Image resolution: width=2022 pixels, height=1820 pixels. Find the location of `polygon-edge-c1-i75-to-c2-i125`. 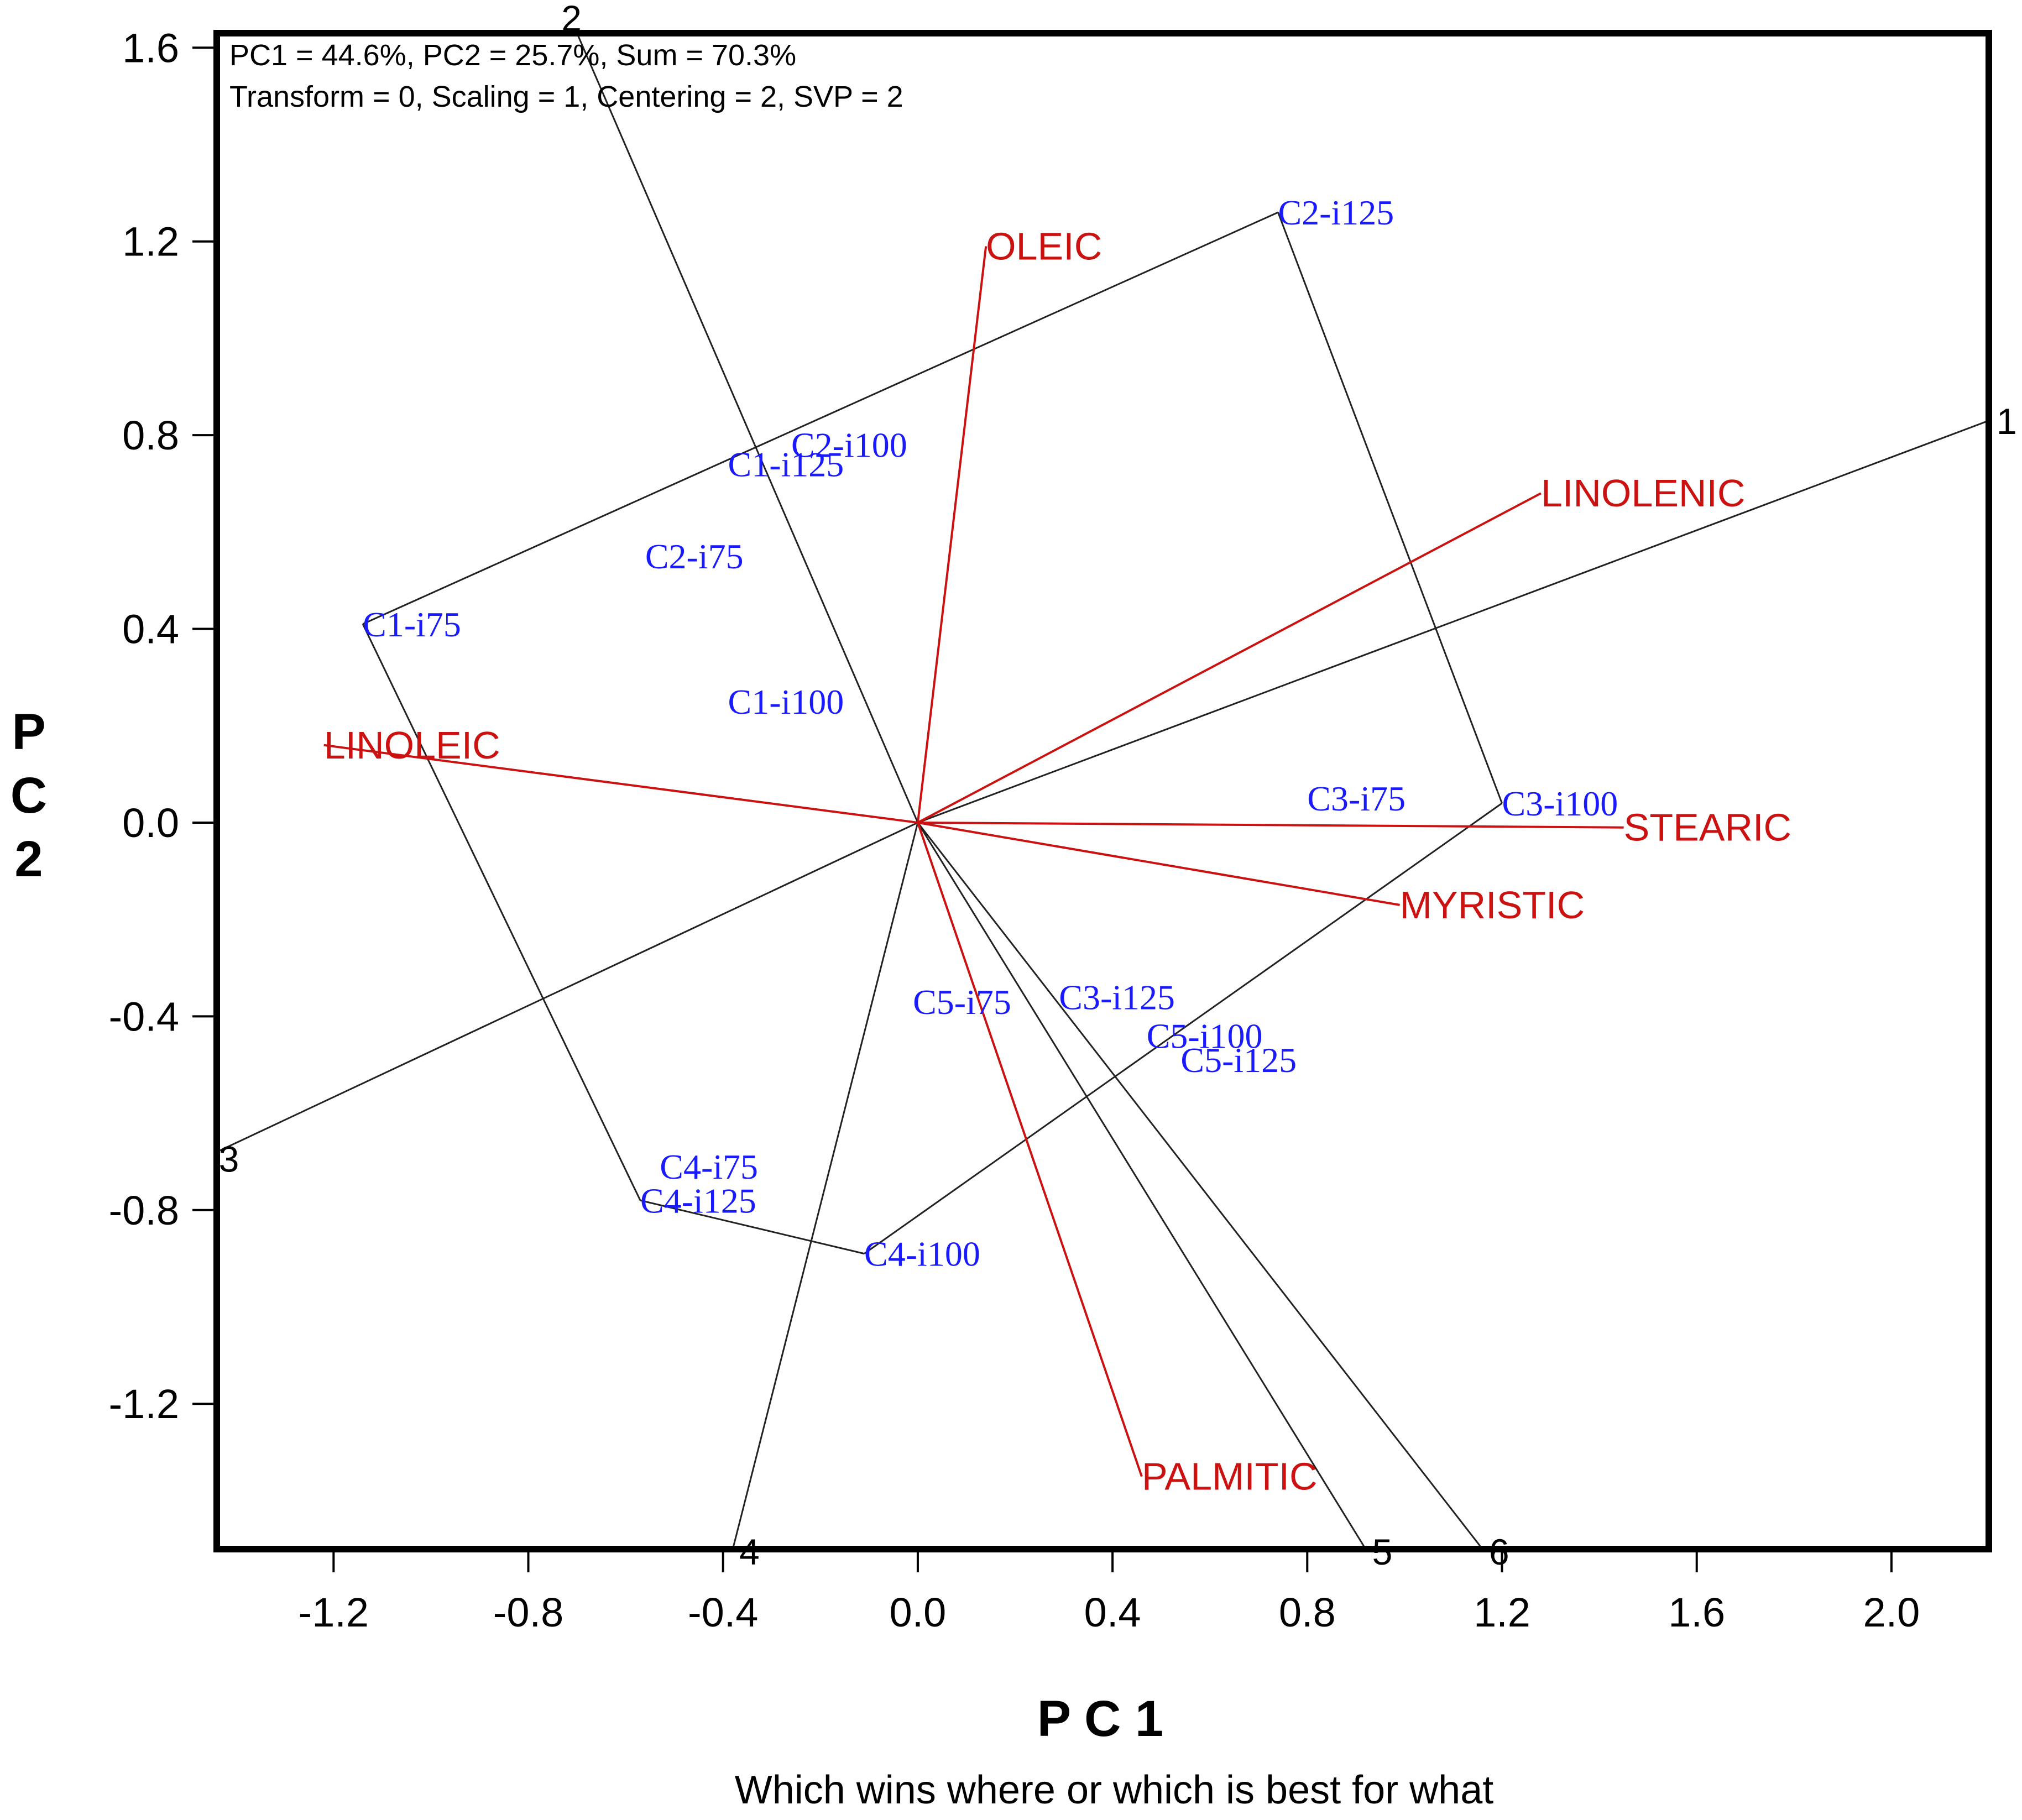

polygon-edge-c1-i75-to-c2-i125 is located at coordinates (820, 418).